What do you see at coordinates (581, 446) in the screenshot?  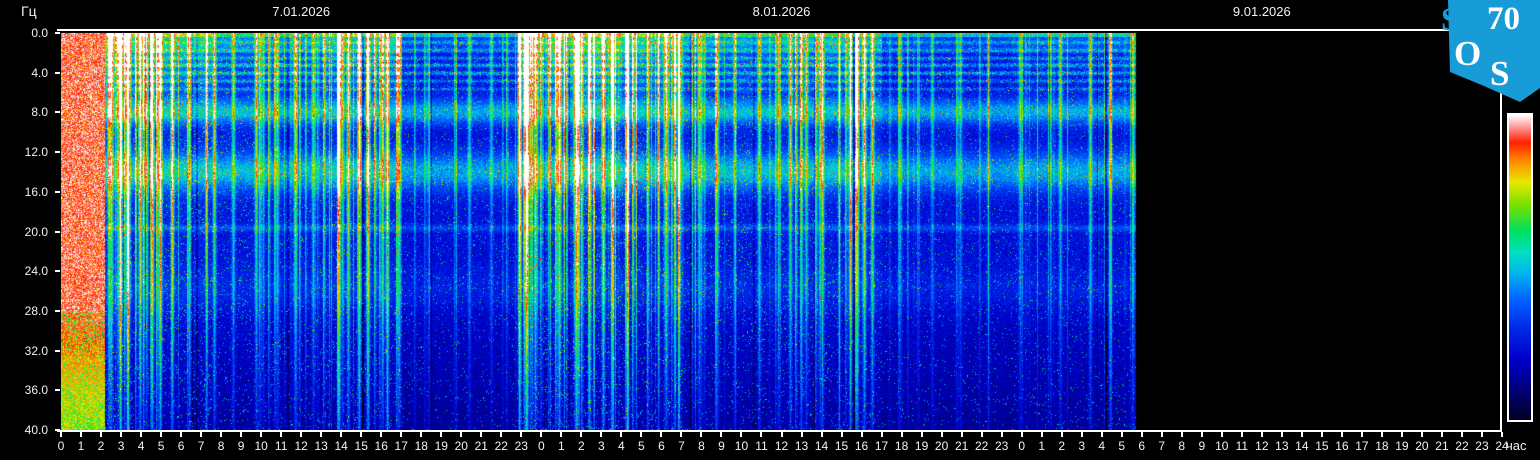 I see `hour-tick-label: 2` at bounding box center [581, 446].